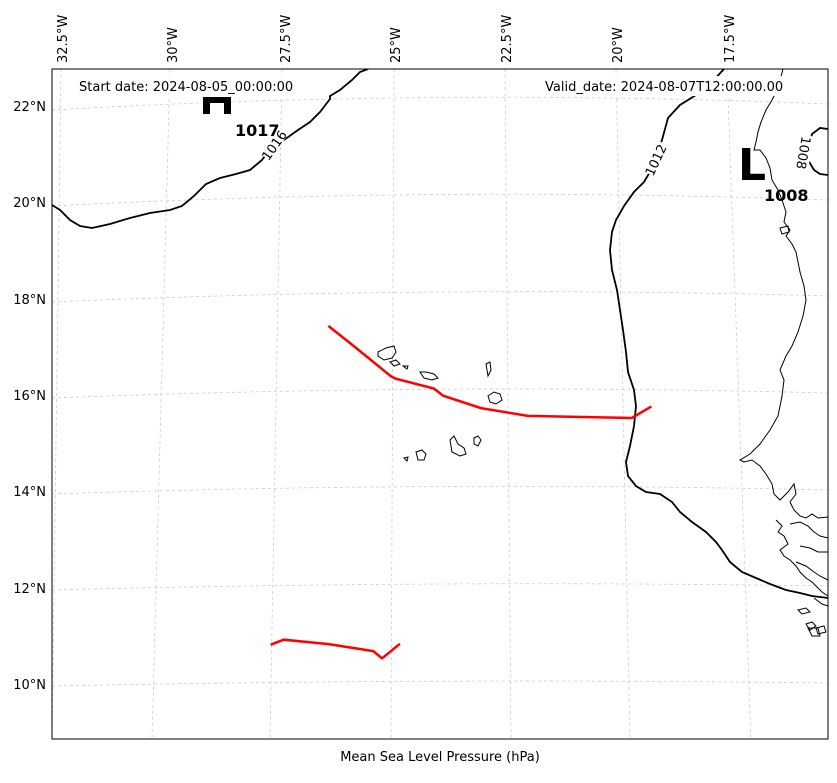 The height and width of the screenshot is (783, 837). Describe the element at coordinates (406, 459) in the screenshot. I see `island-brava` at that location.